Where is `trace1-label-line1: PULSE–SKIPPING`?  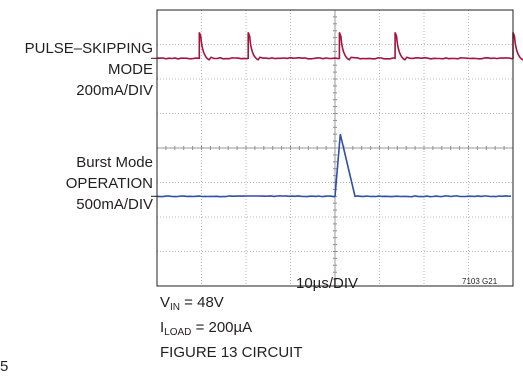 trace1-label-line1: PULSE–SKIPPING is located at coordinates (88, 48).